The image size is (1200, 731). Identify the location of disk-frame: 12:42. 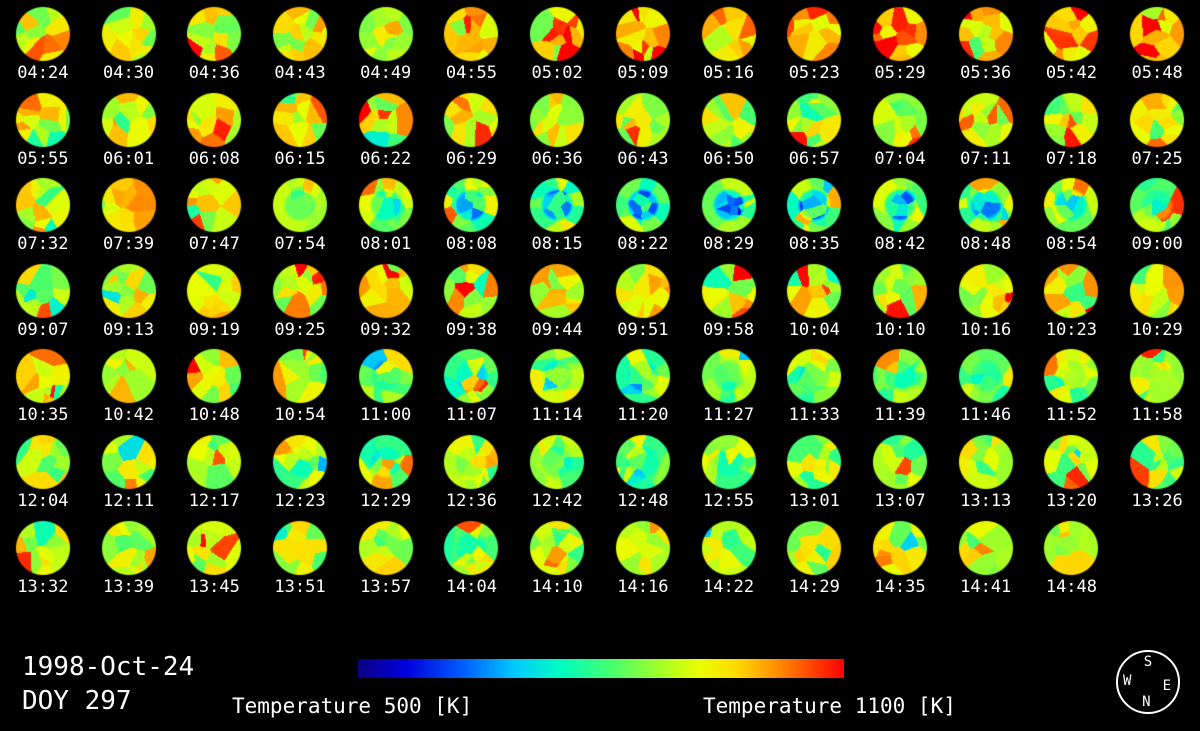
(557, 476).